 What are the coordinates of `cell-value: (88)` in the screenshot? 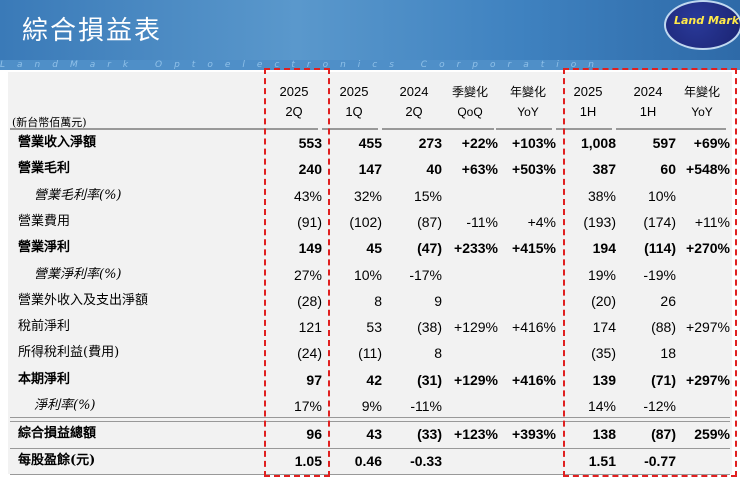 It's located at (663, 327).